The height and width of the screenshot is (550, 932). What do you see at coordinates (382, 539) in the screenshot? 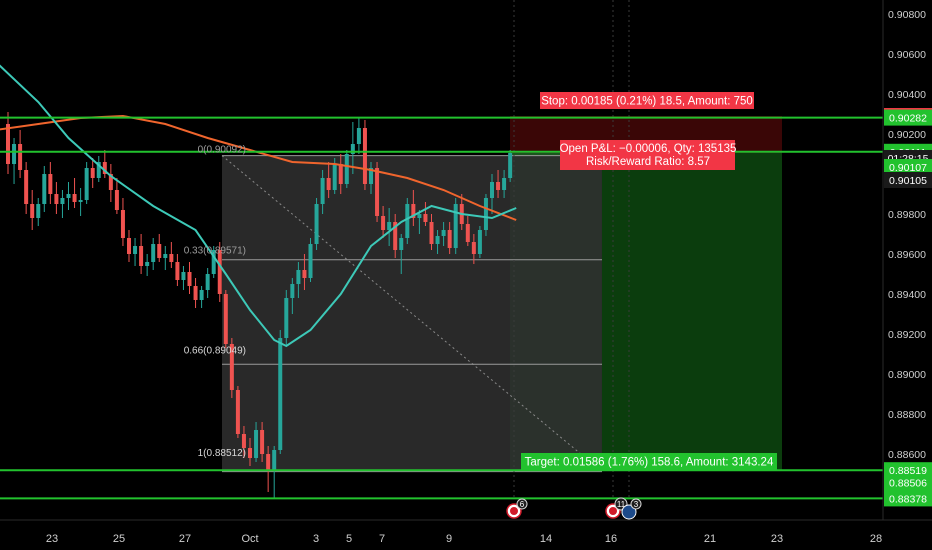
I see `x-tick-label: 7` at bounding box center [382, 539].